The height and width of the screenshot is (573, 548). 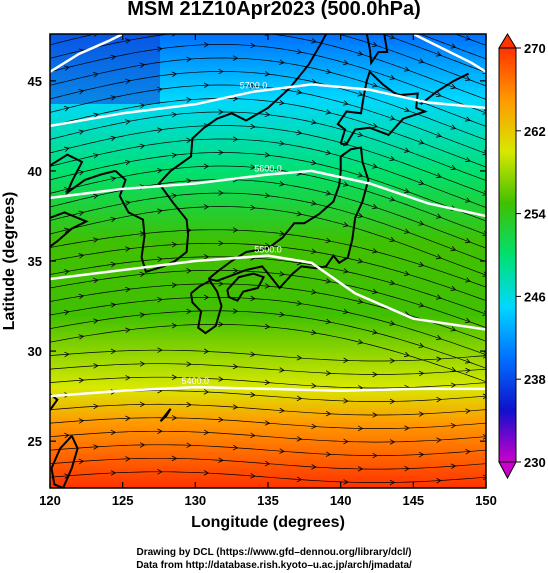 I want to click on coastline-china-east, so click(x=83, y=174).